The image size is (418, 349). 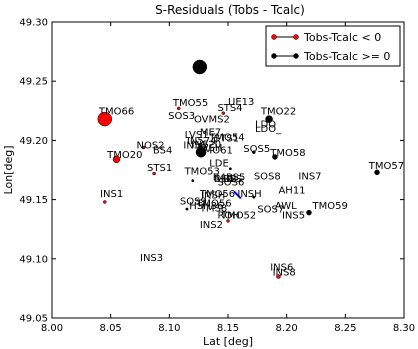 I want to click on station-label: TMO59, so click(x=329, y=206).